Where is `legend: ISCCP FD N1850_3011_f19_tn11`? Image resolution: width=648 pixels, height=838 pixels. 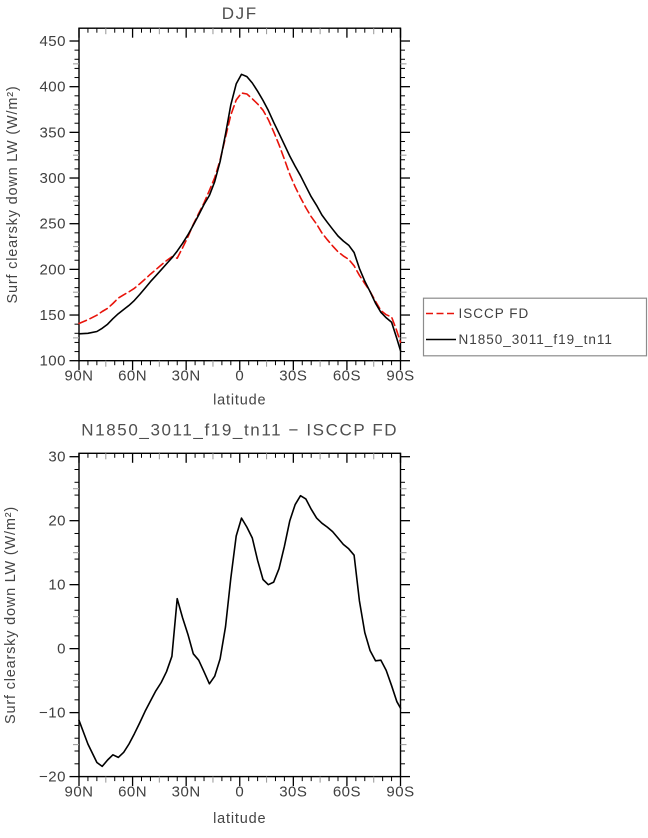
legend: ISCCP FD N1850_3011_f19_tn11 is located at coordinates (535, 327).